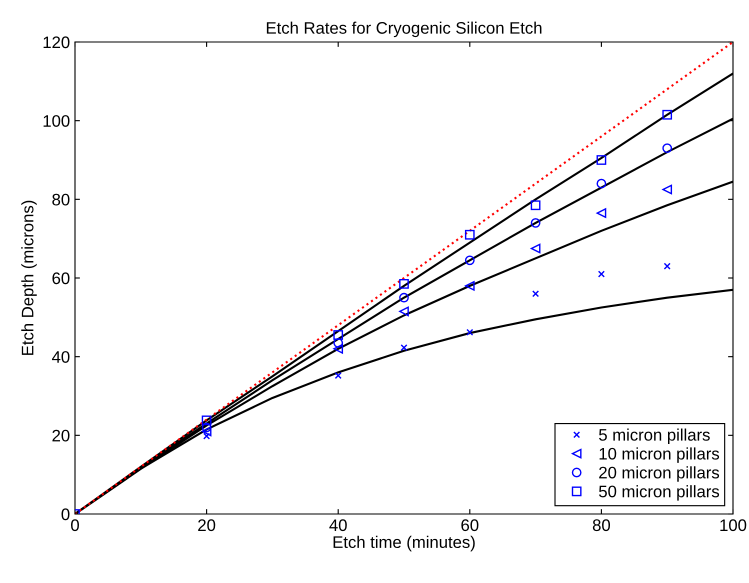  What do you see at coordinates (404, 30) in the screenshot?
I see `chart-title: Etch Rates for Cryogenic Silicon Etch` at bounding box center [404, 30].